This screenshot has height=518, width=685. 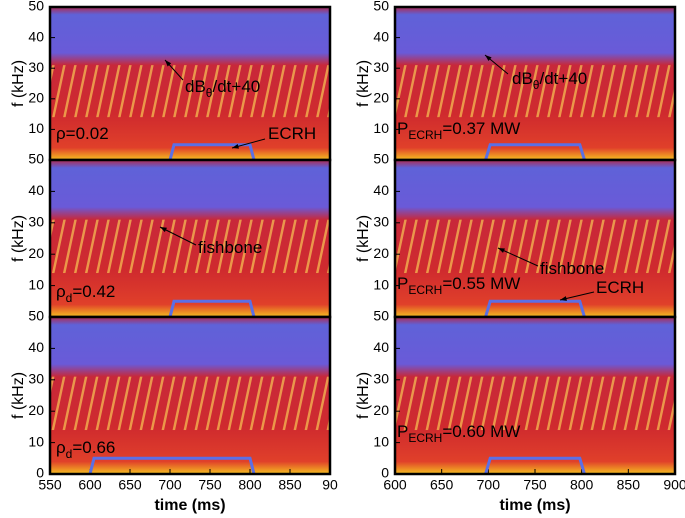 What do you see at coordinates (536, 85) in the screenshot?
I see `annotation-subscript: θ` at bounding box center [536, 85].